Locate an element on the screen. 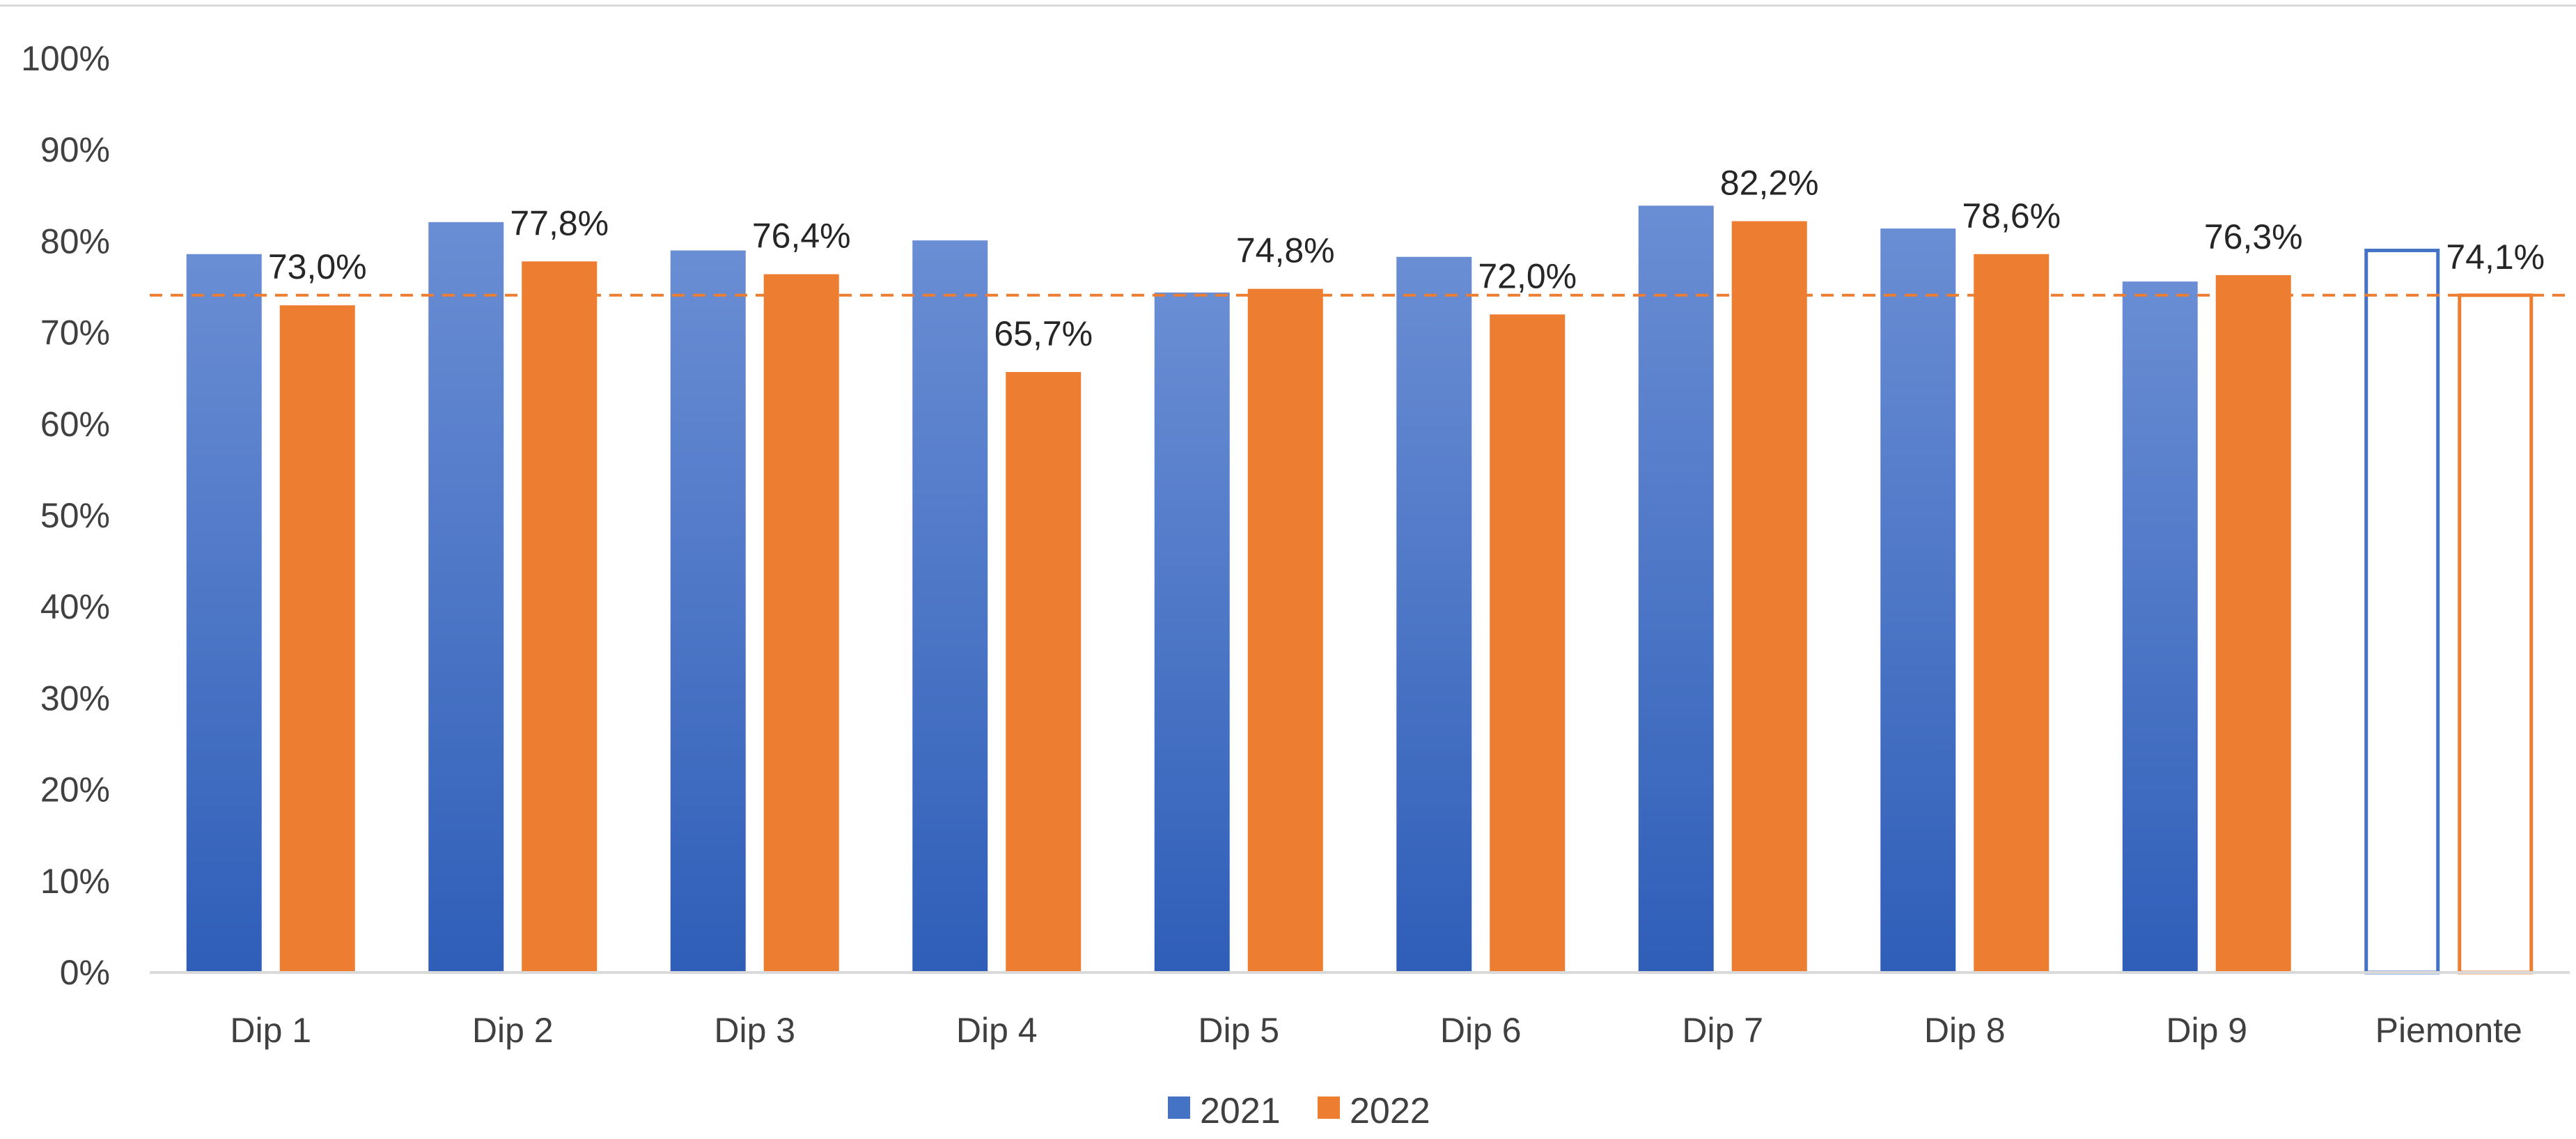 The width and height of the screenshot is (2576, 1139). legend-label-2022: 2022 is located at coordinates (1390, 1111).